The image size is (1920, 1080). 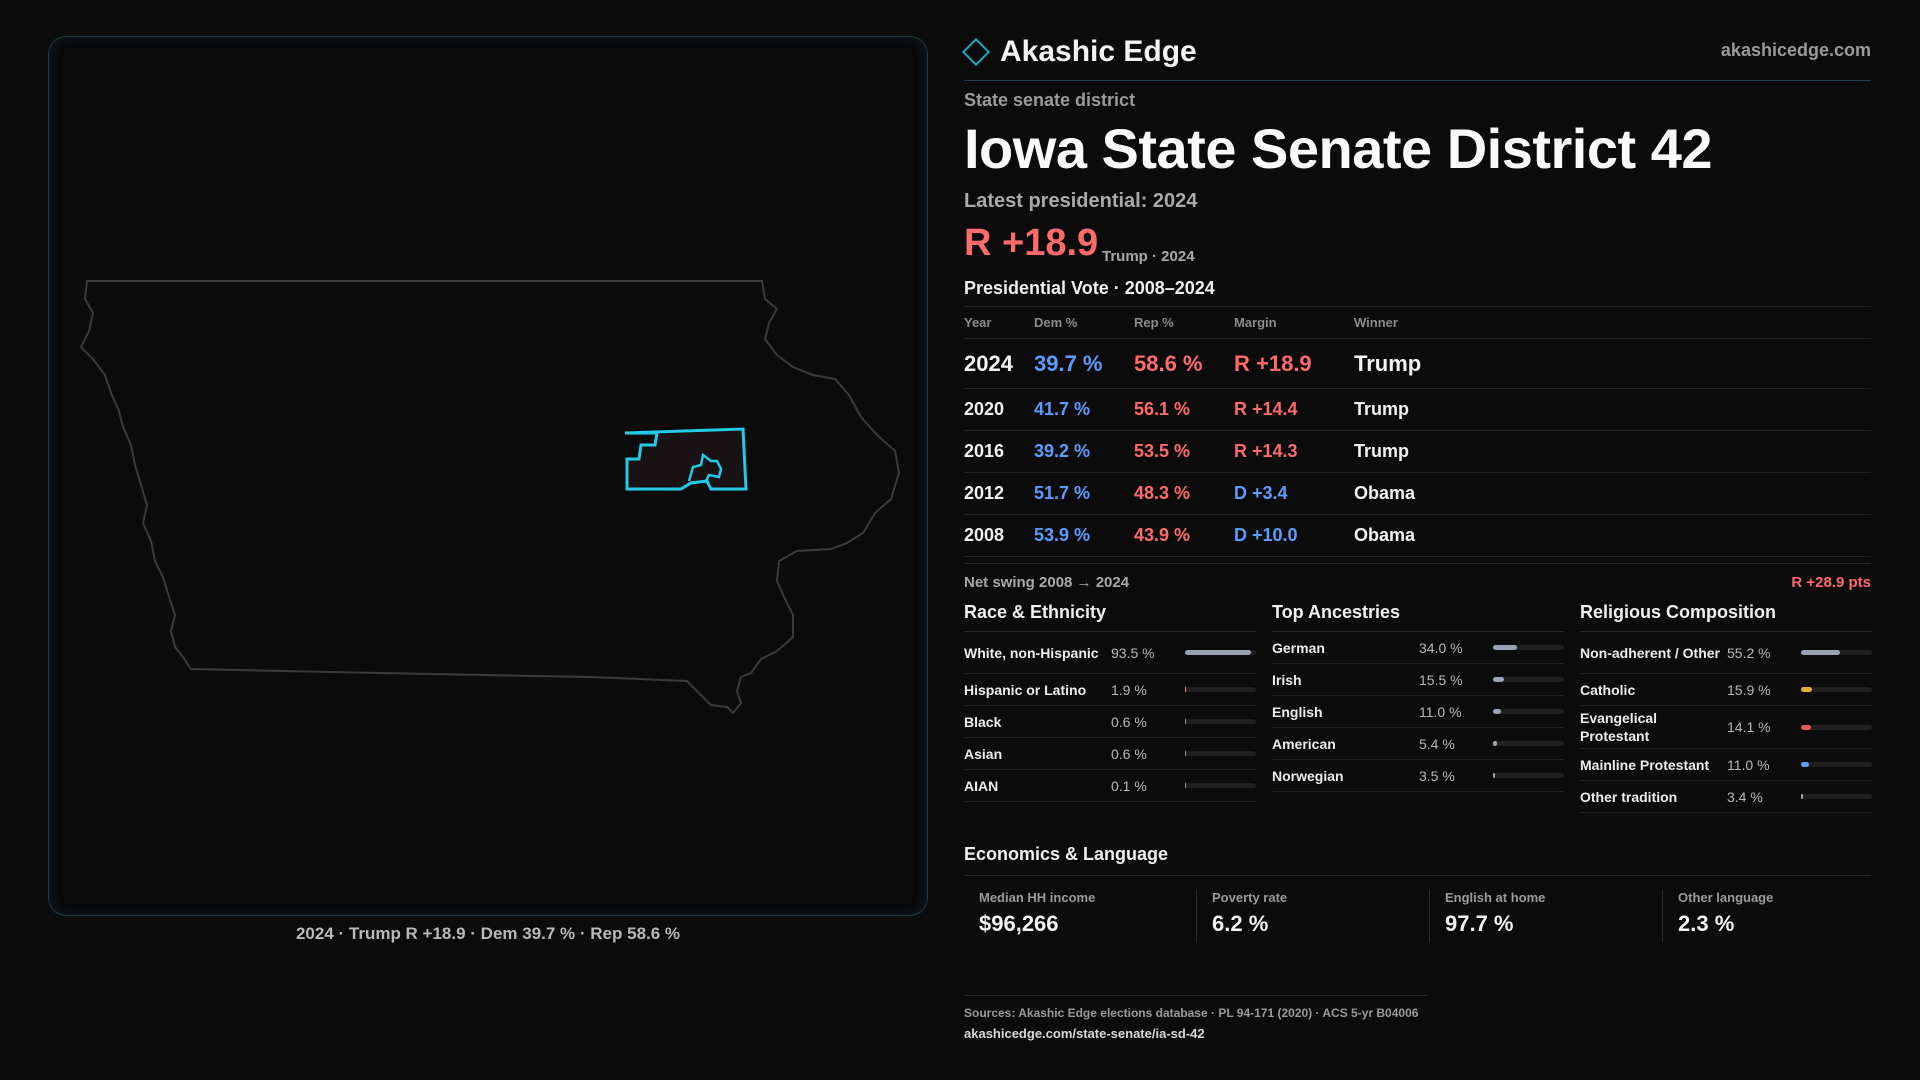 What do you see at coordinates (1266, 451) in the screenshot?
I see `row-margin: R +14.3` at bounding box center [1266, 451].